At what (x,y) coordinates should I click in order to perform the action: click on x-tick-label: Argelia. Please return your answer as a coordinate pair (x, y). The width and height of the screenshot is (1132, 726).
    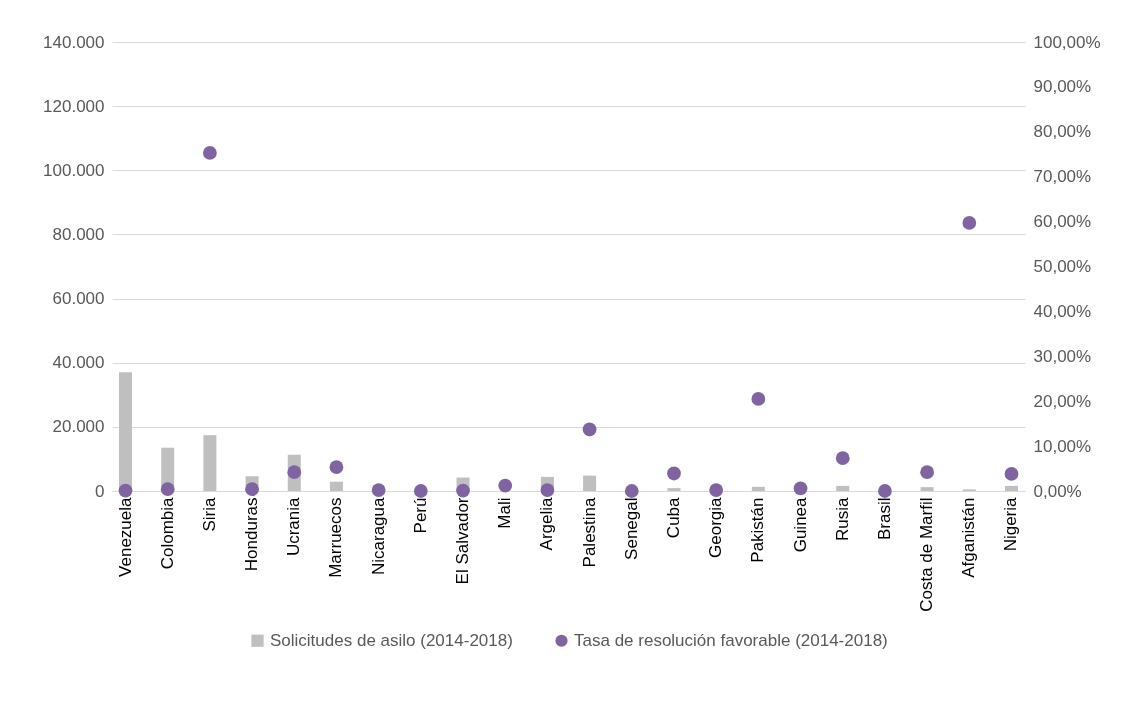
    Looking at the image, I should click on (547, 523).